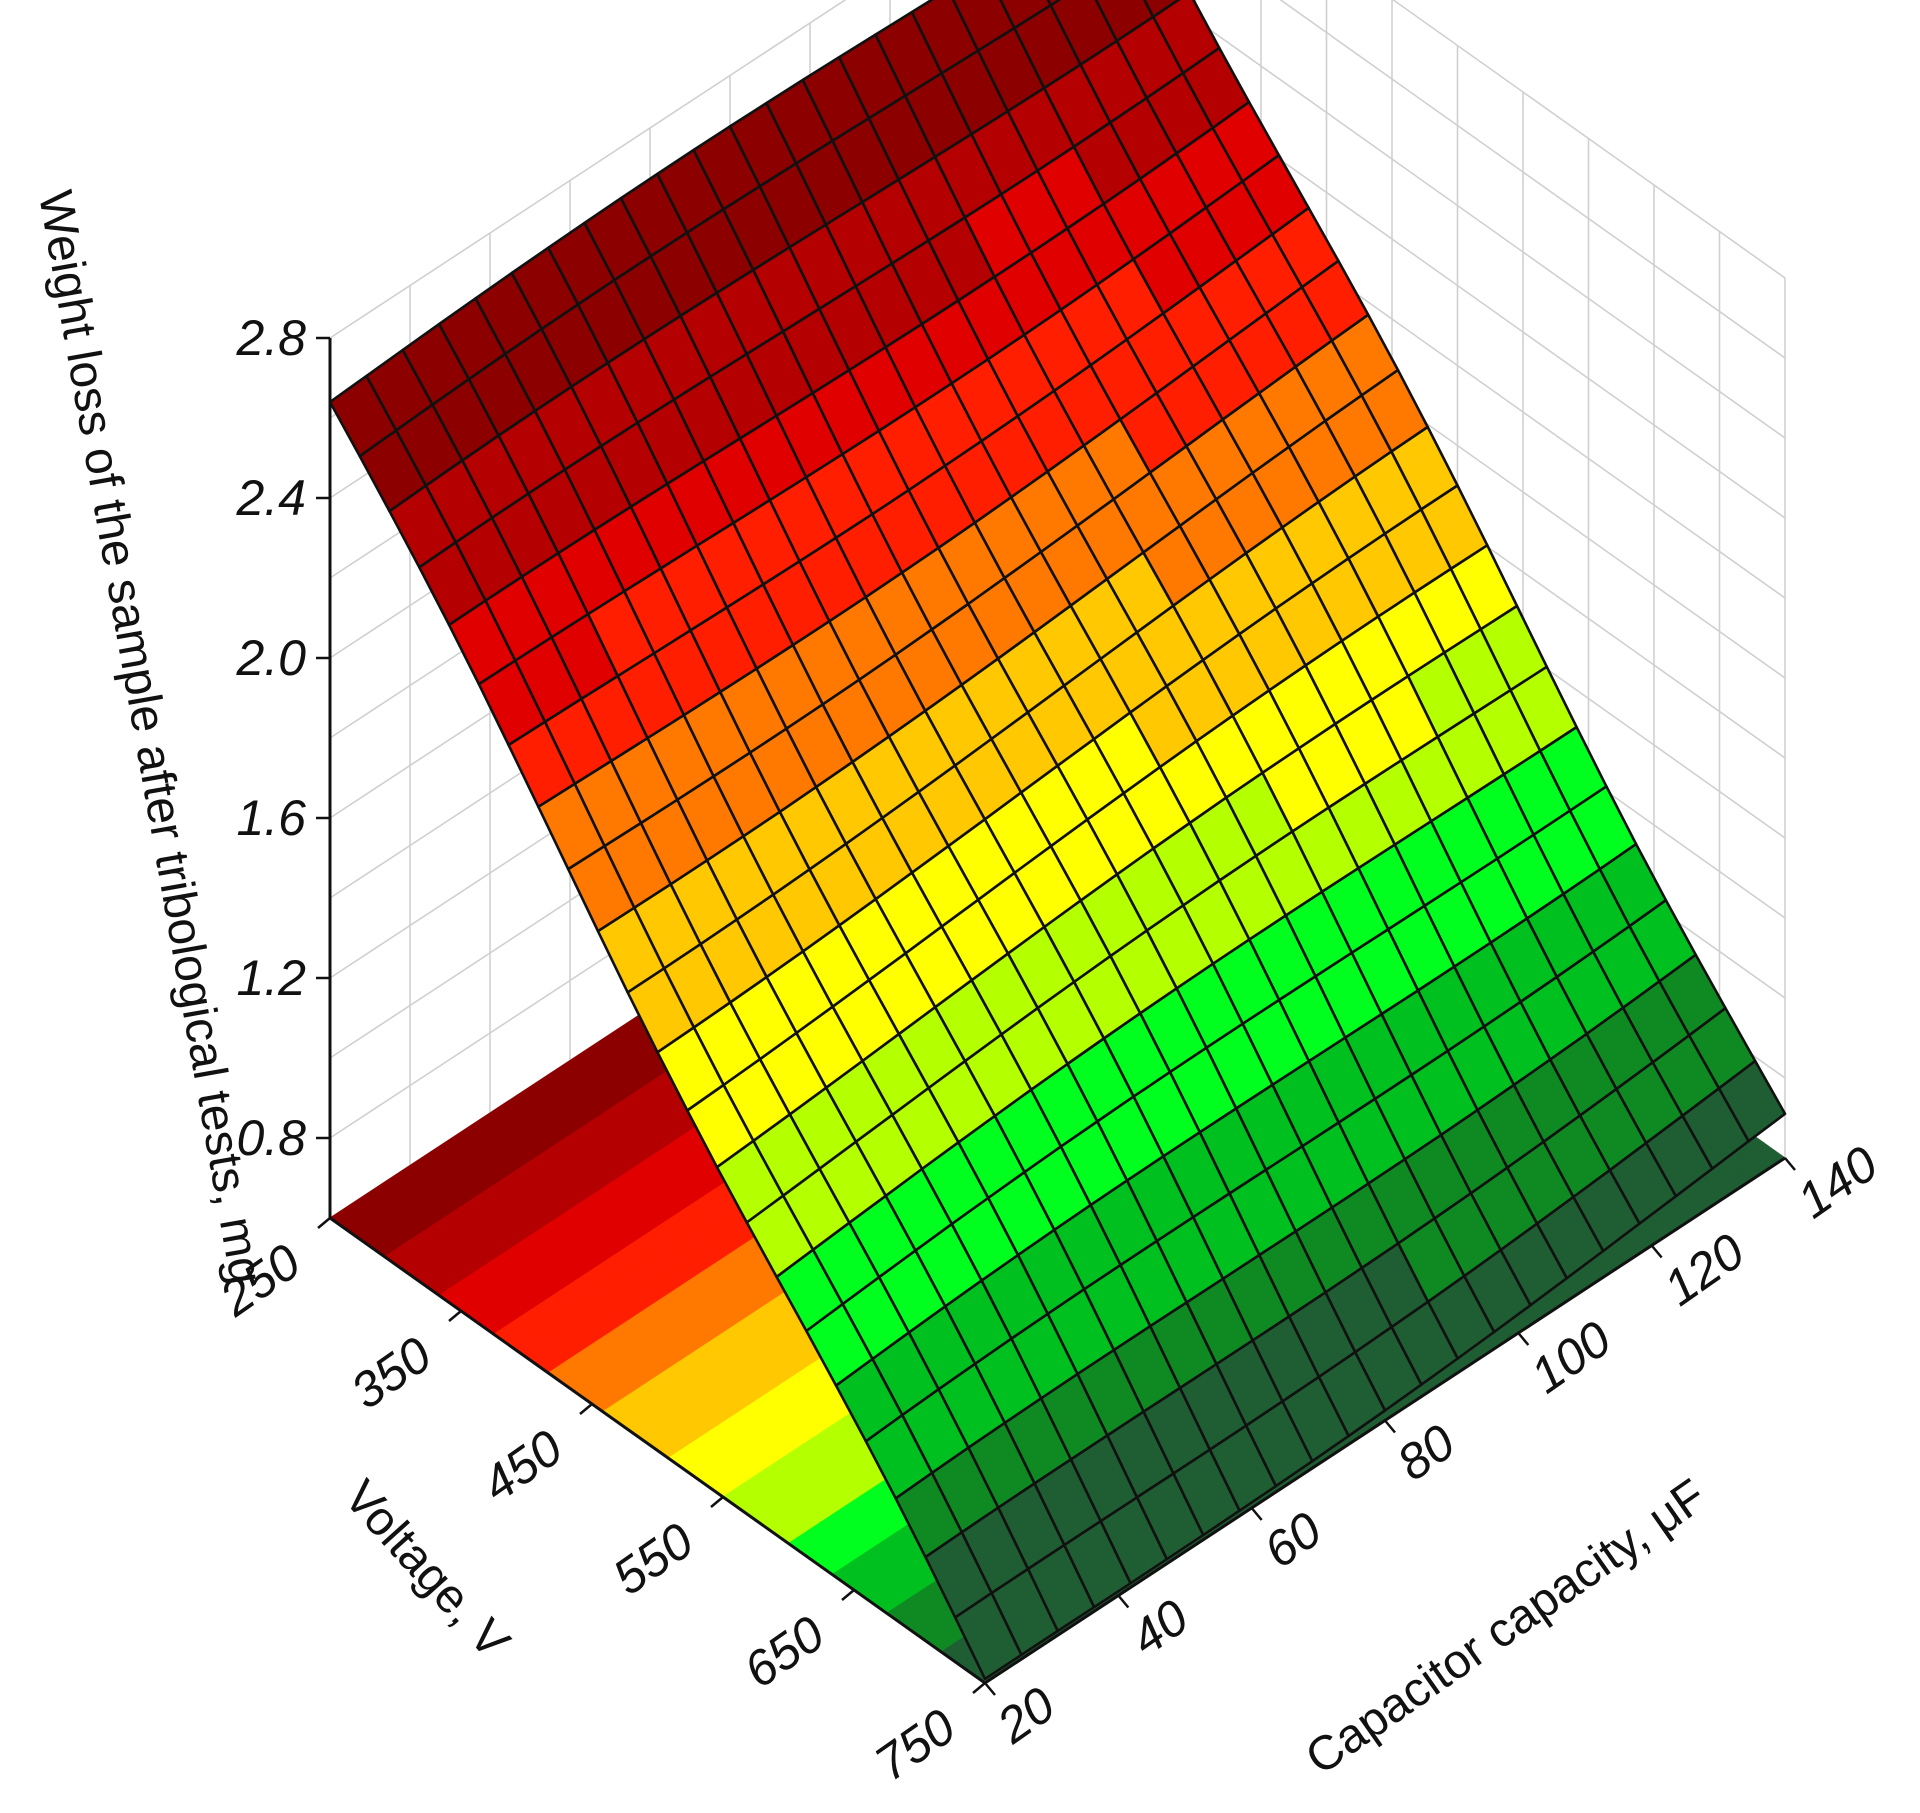 This screenshot has width=1920, height=1813. Describe the element at coordinates (522, 1466) in the screenshot. I see `x-tick-label: 450` at that location.